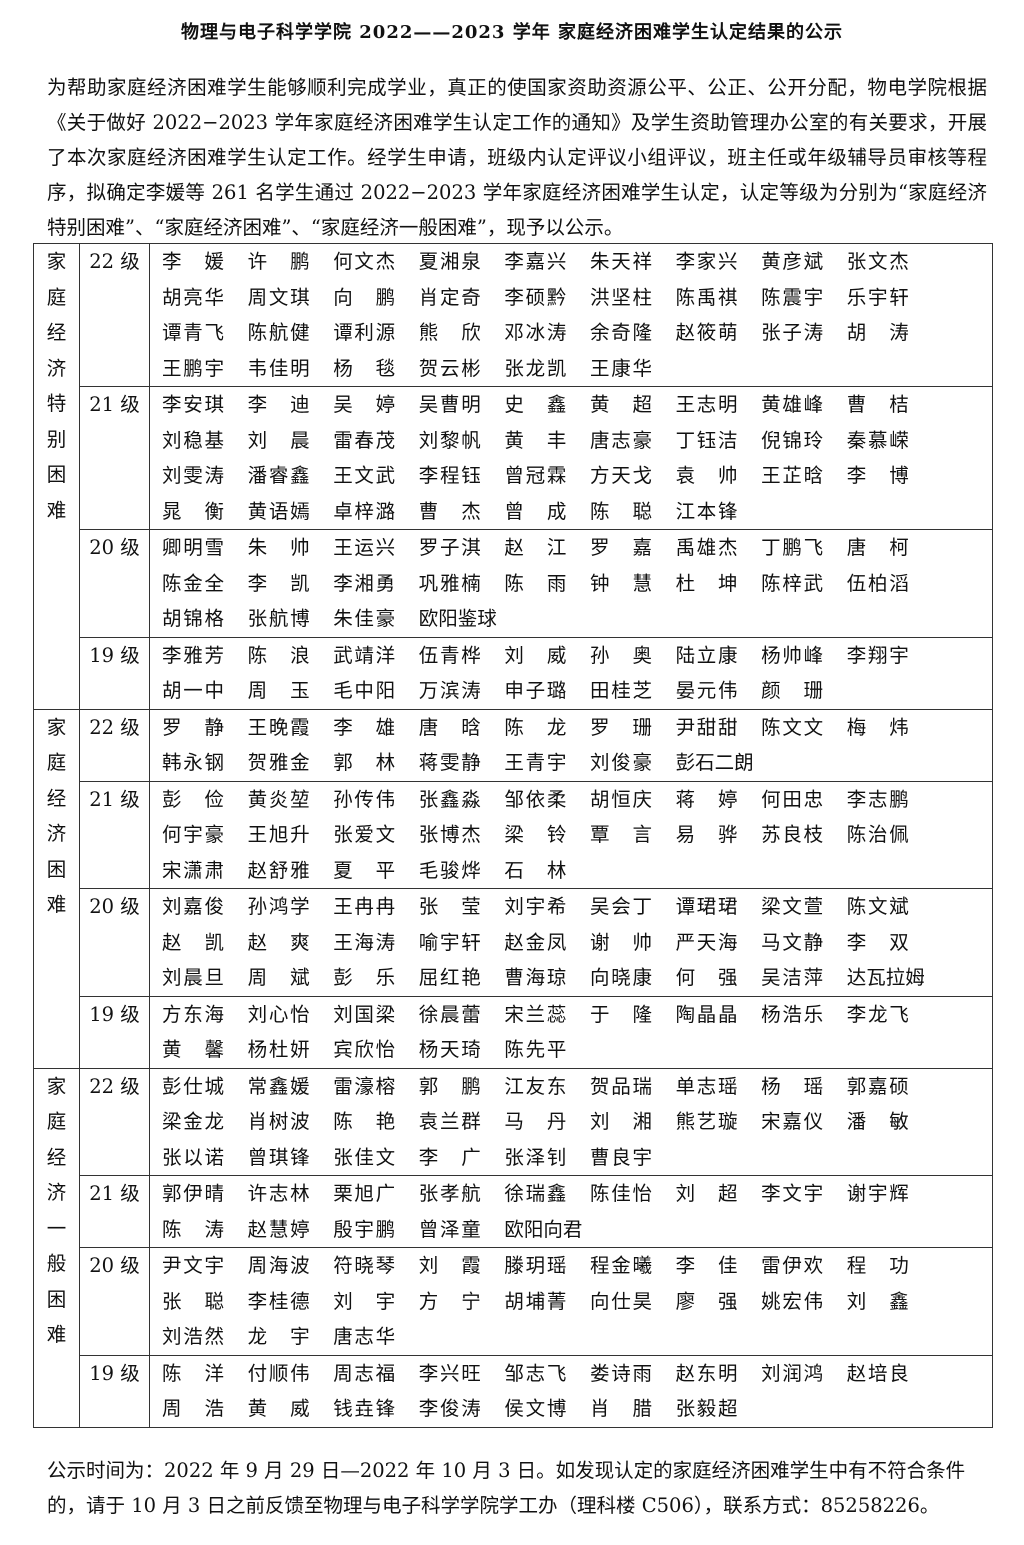 This screenshot has width=1024, height=1545. What do you see at coordinates (706, 440) in the screenshot?
I see `student-name: 丁钰洁` at bounding box center [706, 440].